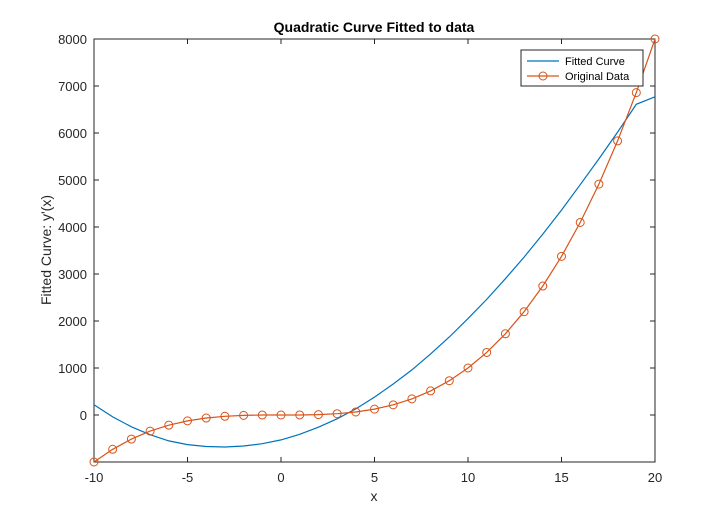 Image resolution: width=724 pixels, height=524 pixels. Describe the element at coordinates (83, 415) in the screenshot. I see `y-tick-label: 0` at that location.